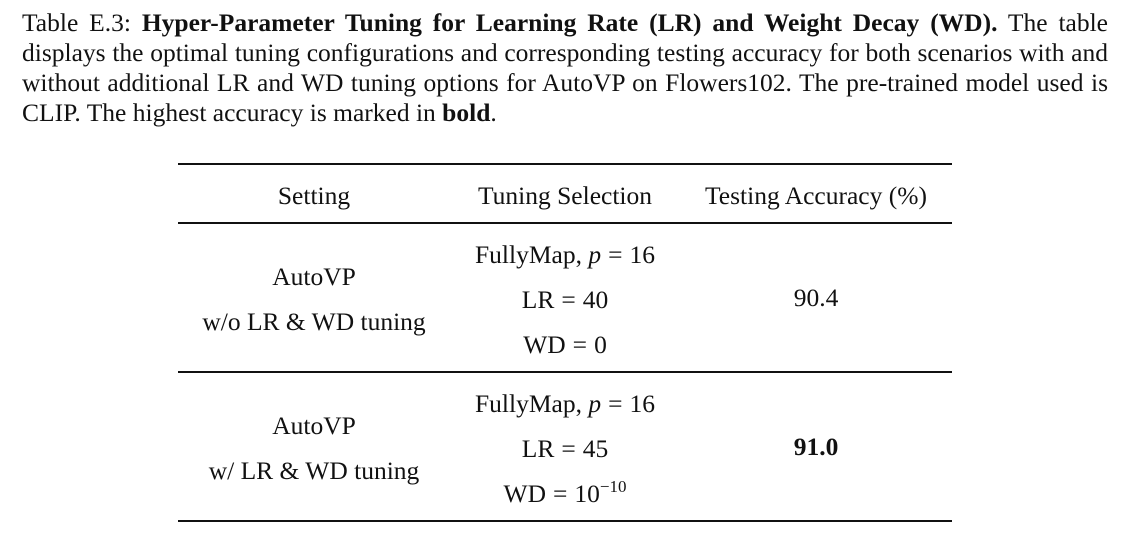 The height and width of the screenshot is (542, 1122). Describe the element at coordinates (565, 299) in the screenshot. I see `row1-lr: LR = 40` at that location.